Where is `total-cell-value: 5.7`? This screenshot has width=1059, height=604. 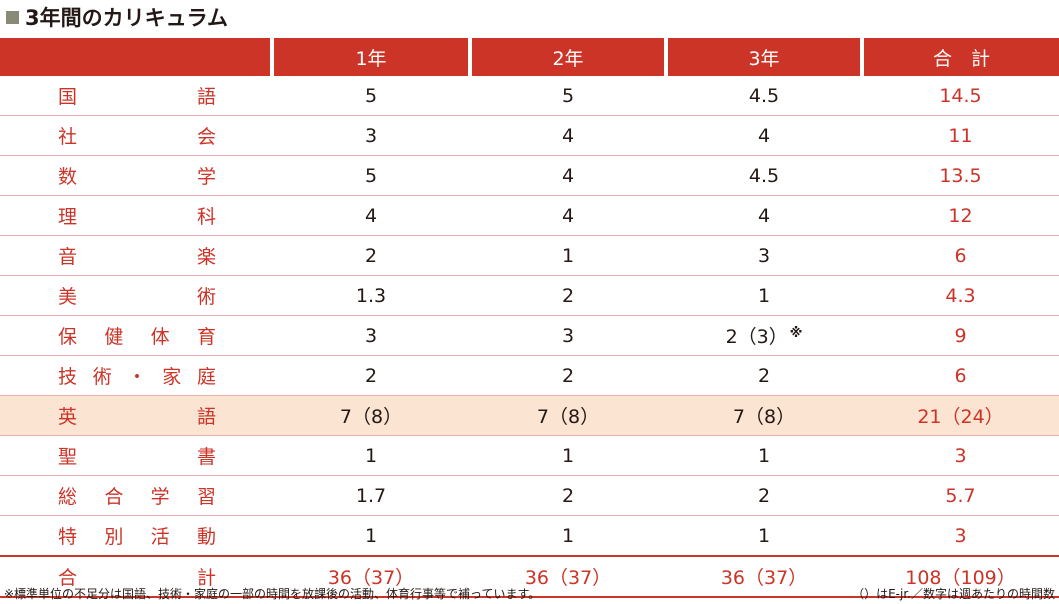
total-cell-value: 5.7 is located at coordinates (960, 495).